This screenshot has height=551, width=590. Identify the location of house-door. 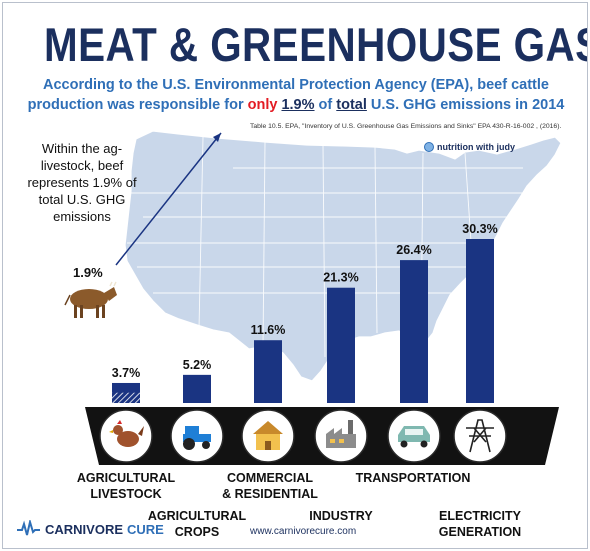
(268, 445).